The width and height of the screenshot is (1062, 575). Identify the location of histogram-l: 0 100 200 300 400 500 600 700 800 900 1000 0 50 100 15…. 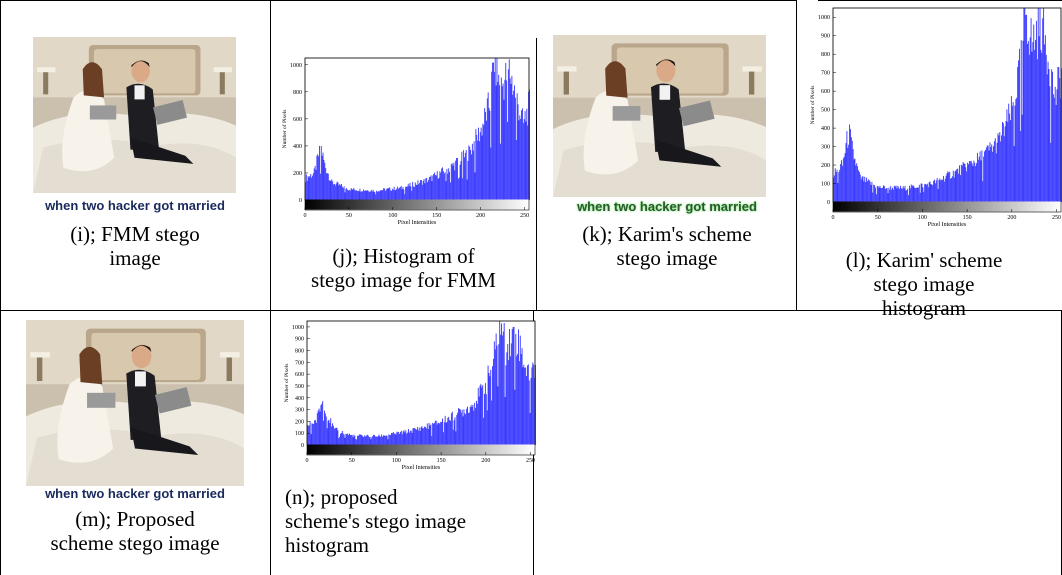
(932, 124).